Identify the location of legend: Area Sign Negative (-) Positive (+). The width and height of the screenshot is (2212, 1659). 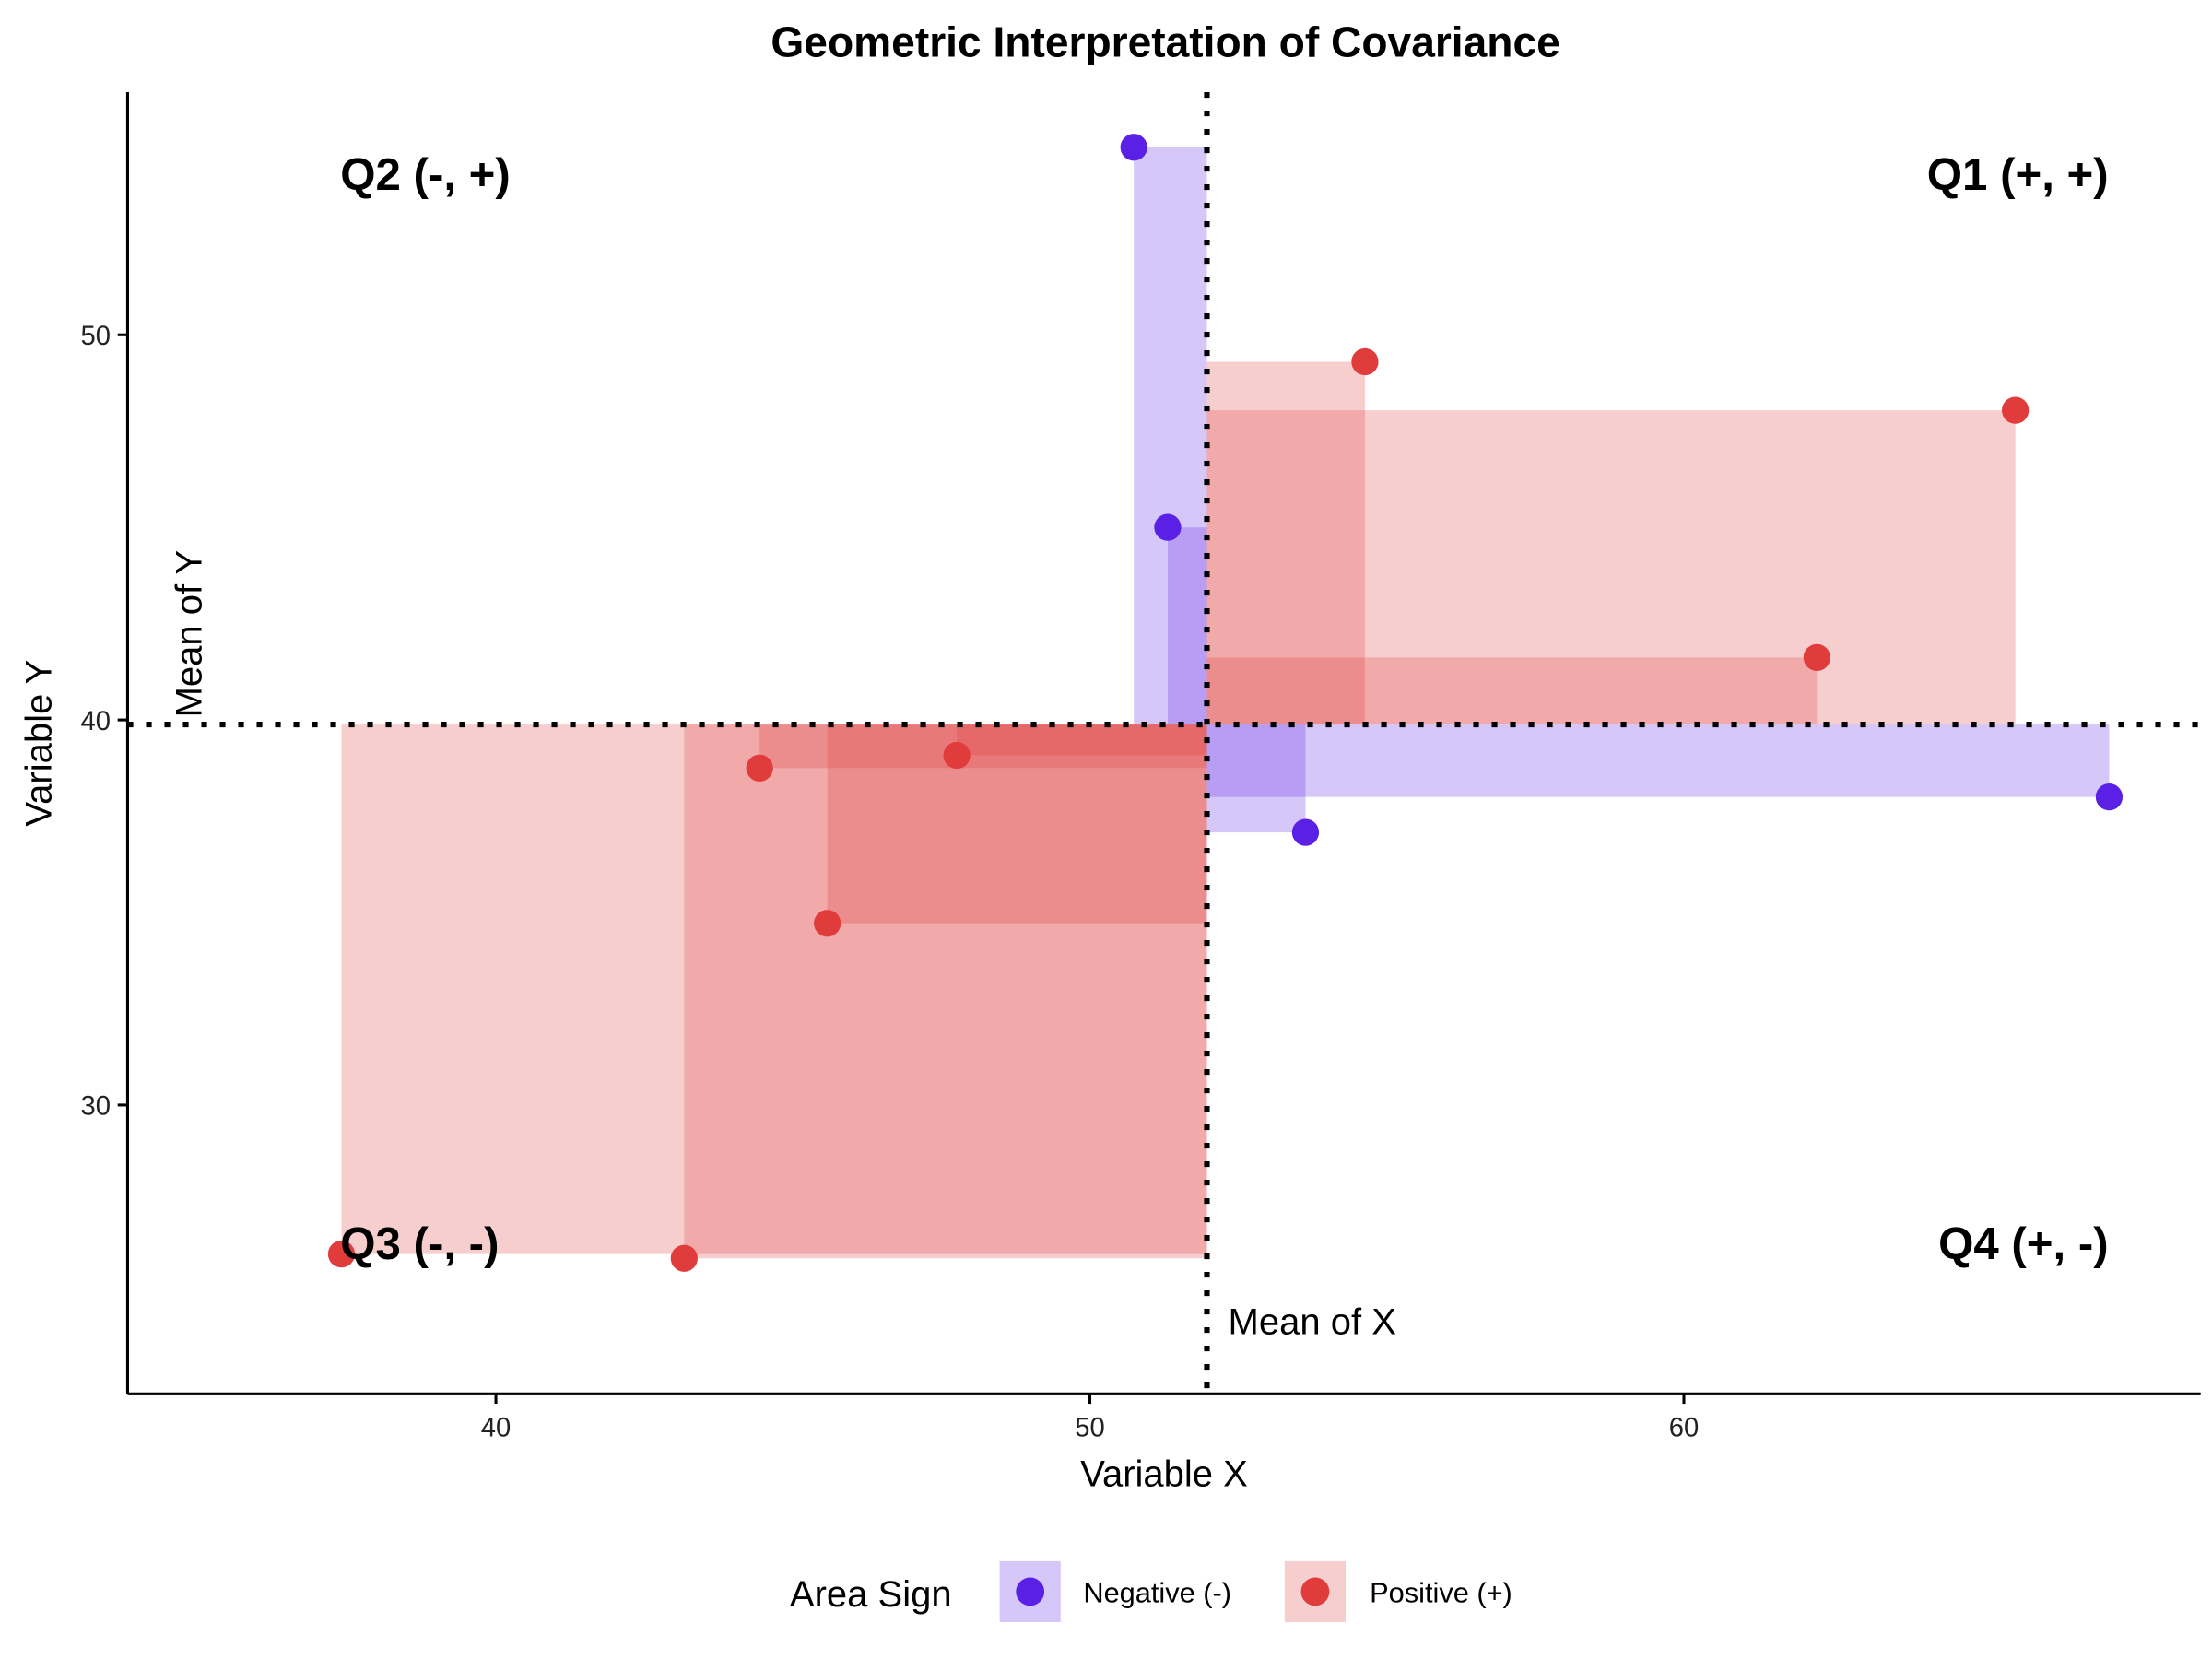
(1151, 1591).